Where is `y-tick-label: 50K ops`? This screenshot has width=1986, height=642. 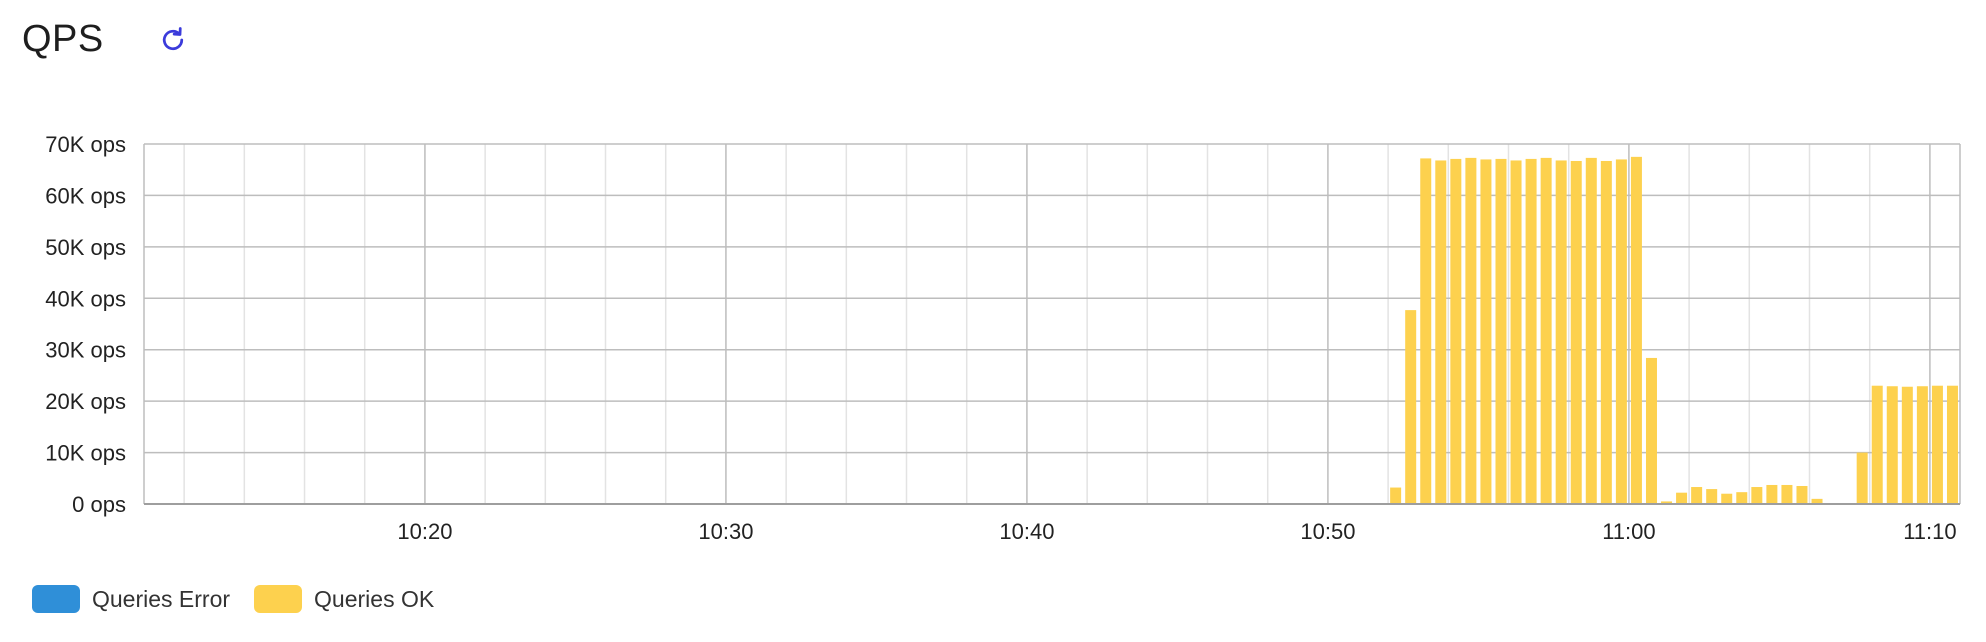
y-tick-label: 50K ops is located at coordinates (85, 247).